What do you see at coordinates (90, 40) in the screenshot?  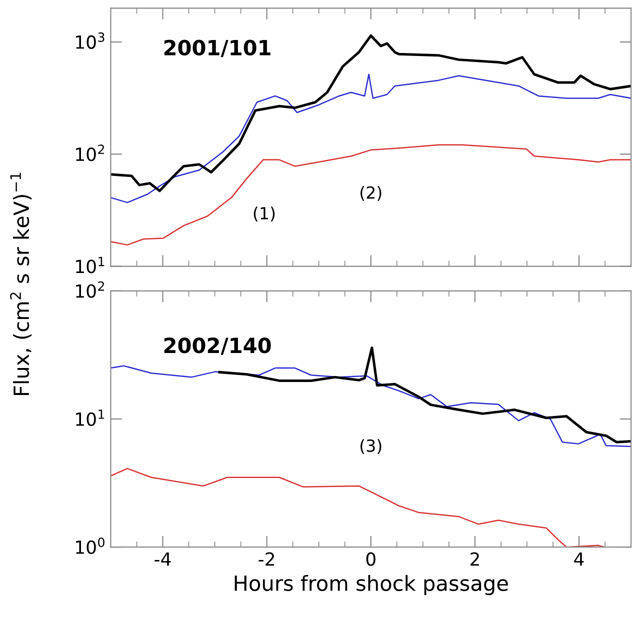 I see `y-tick-label: 10$^{3}$` at bounding box center [90, 40].